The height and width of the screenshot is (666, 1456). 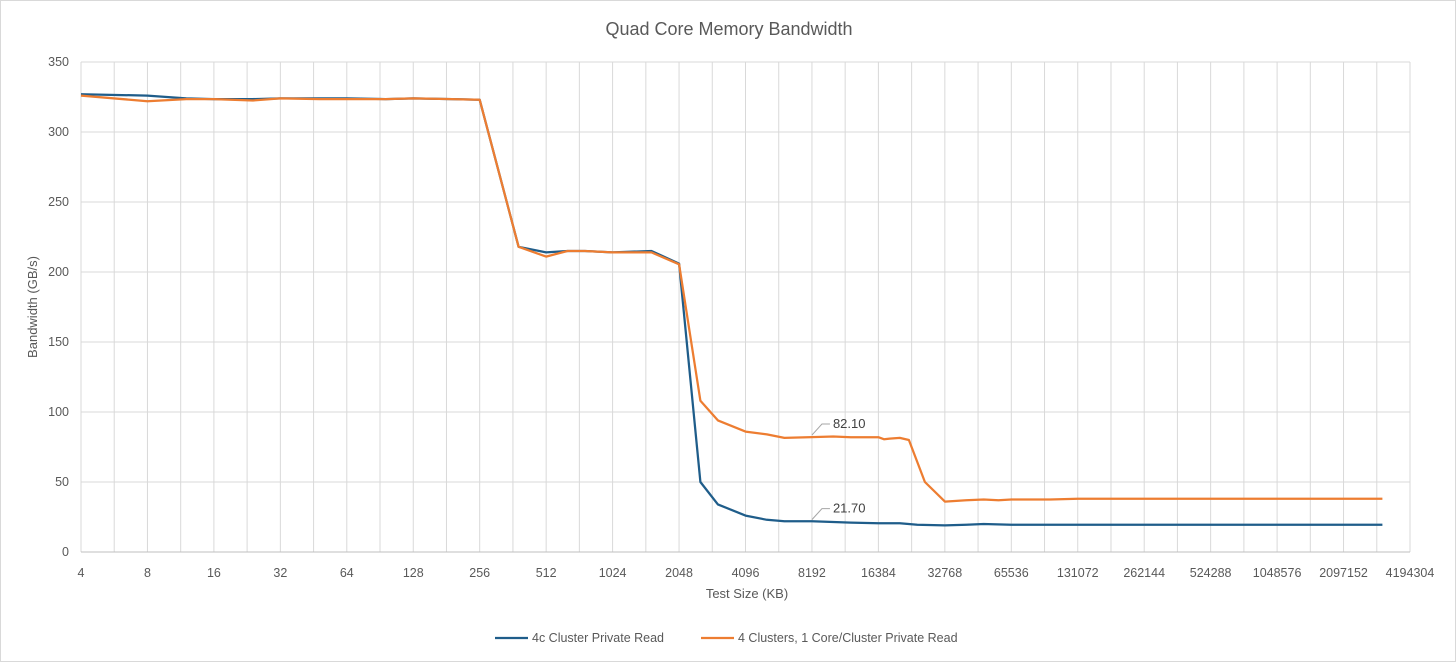 I want to click on x-tick-label: 1024, so click(x=613, y=573).